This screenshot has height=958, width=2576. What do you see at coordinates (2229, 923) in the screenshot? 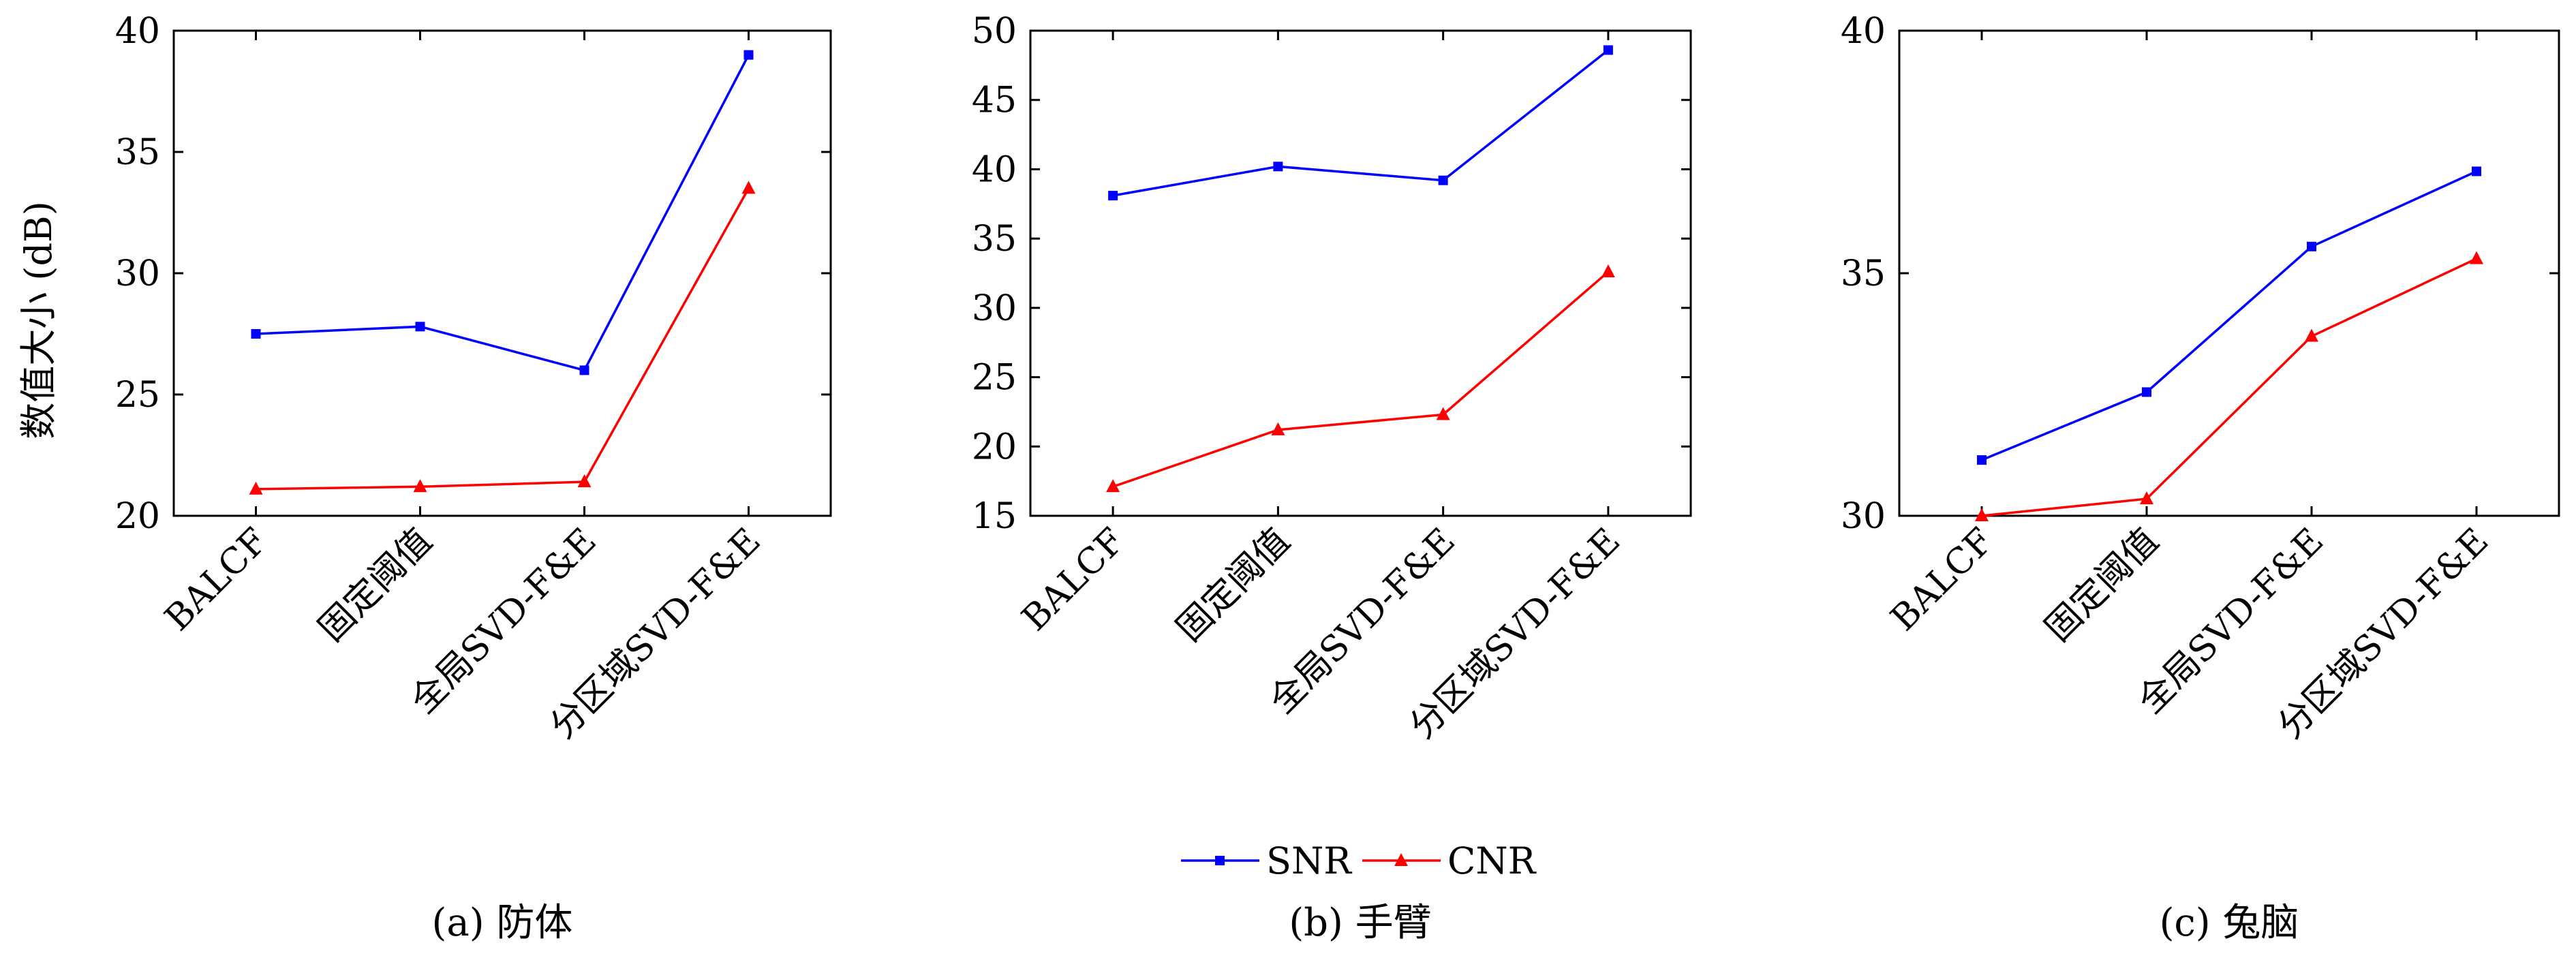
I see `subplot-title: (c) 兔脑` at bounding box center [2229, 923].